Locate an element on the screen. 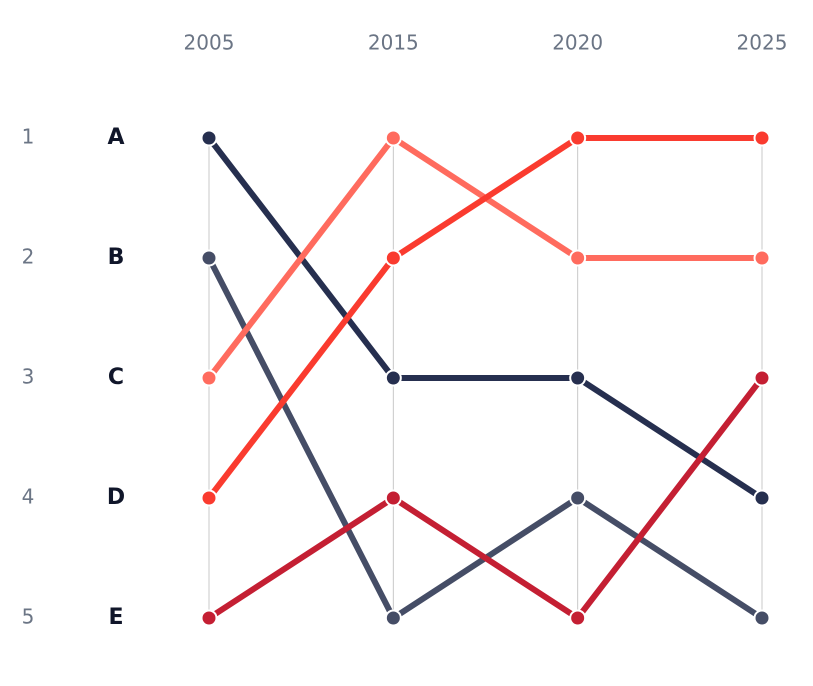  y-tick-label: 4 is located at coordinates (28, 497).